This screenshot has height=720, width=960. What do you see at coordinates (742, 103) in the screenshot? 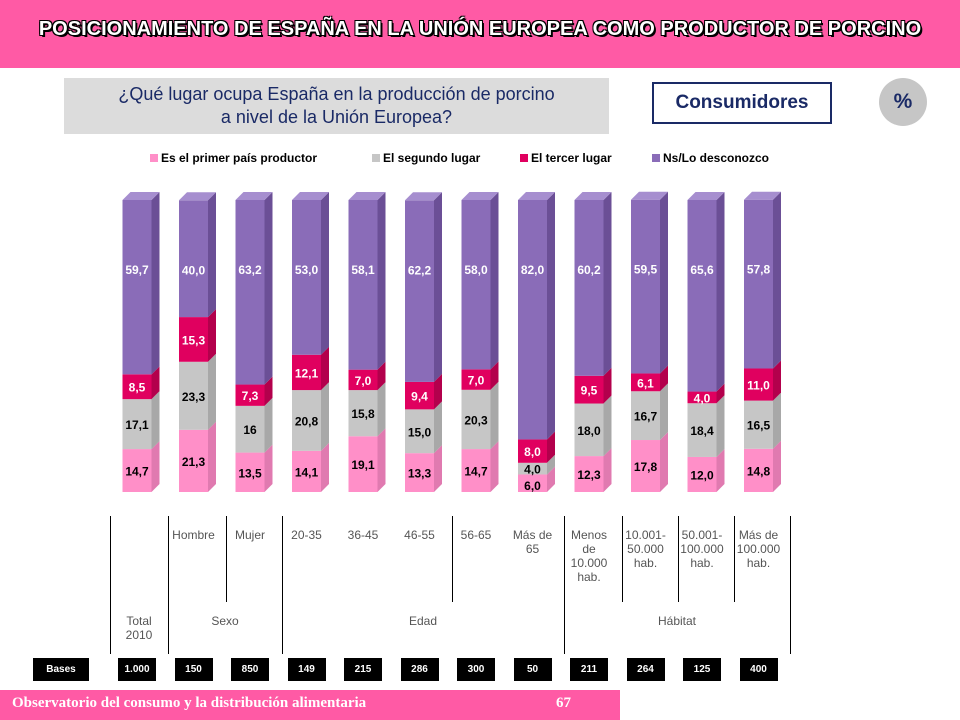
I see `segment-label: Consumidores` at bounding box center [742, 103].